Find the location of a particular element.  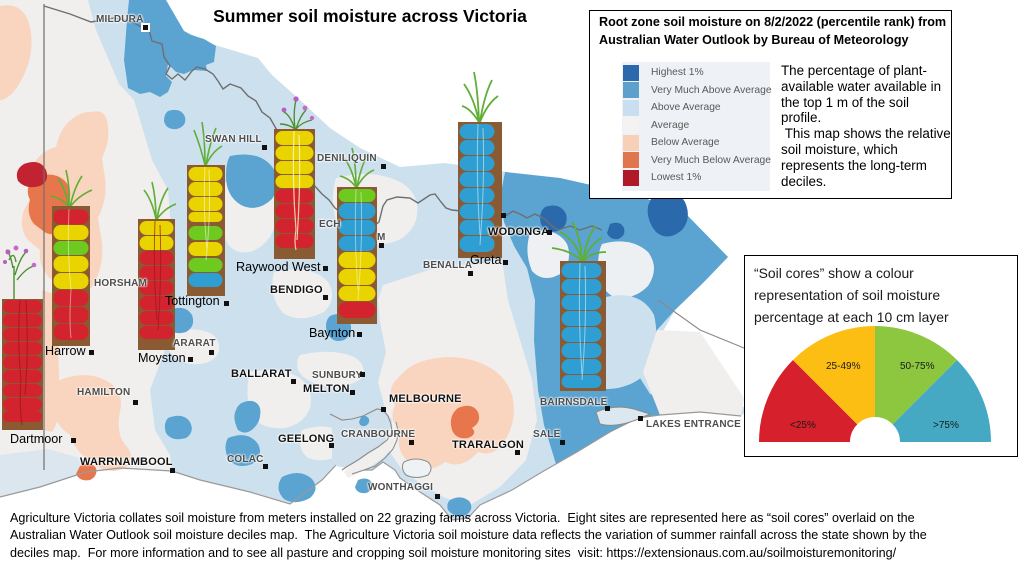

svg-text: <25% is located at coordinates (803, 425).